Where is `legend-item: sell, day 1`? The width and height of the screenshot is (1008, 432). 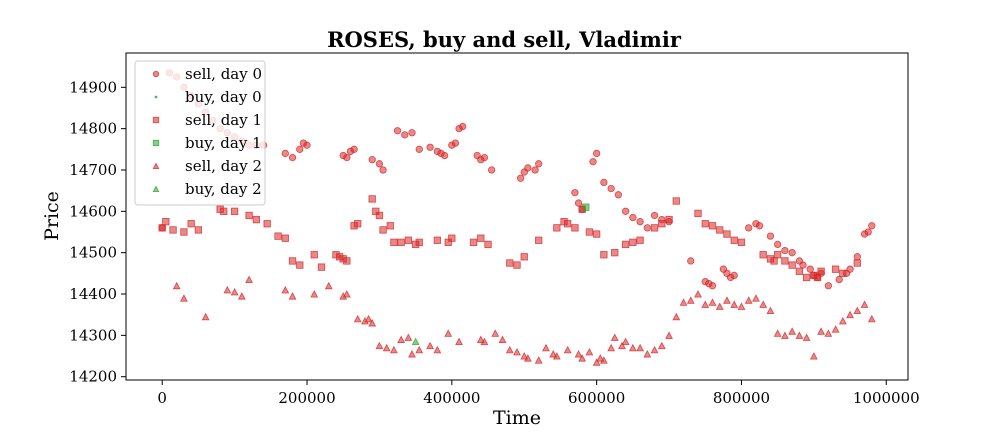
legend-item: sell, day 1 is located at coordinates (207, 120).